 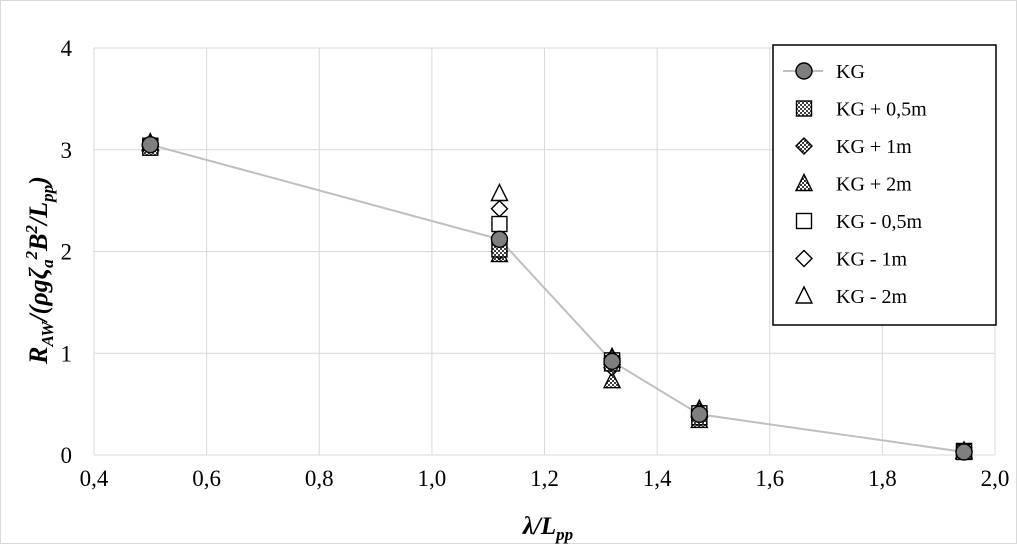 What do you see at coordinates (67, 353) in the screenshot?
I see `y-tick-label: 1` at bounding box center [67, 353].